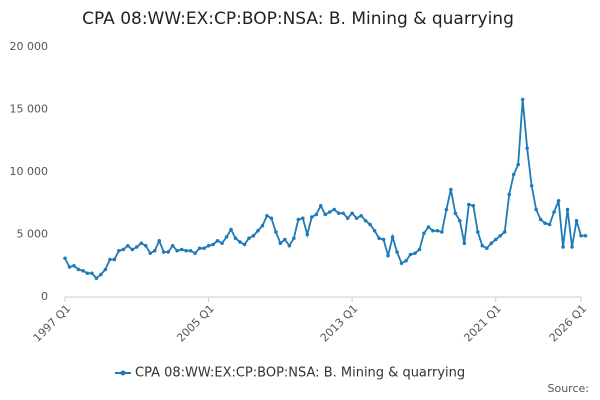 Image resolution: width=600 pixels, height=400 pixels. I want to click on y-tick-label: 5 000, so click(33, 234).